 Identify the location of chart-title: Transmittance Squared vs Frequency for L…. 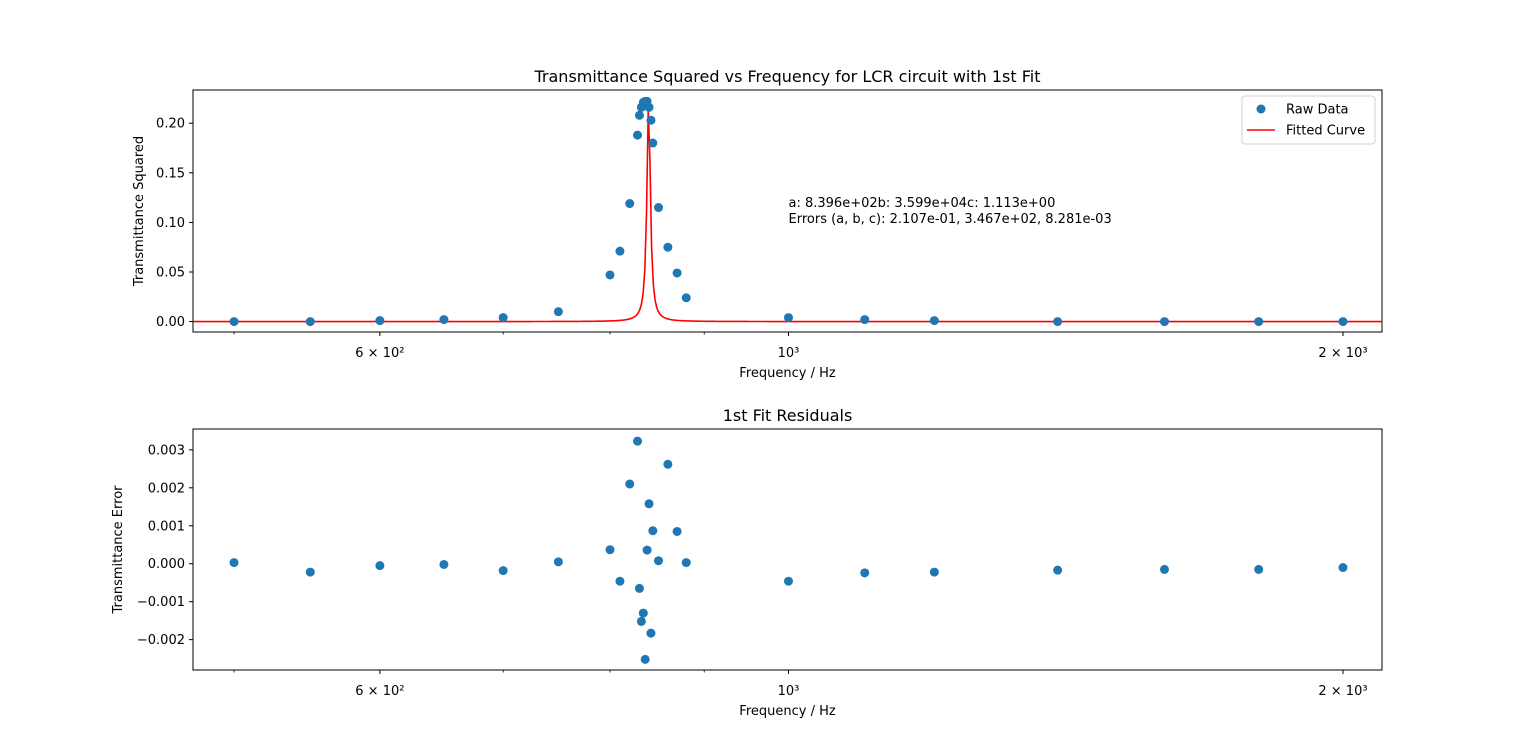
(787, 76).